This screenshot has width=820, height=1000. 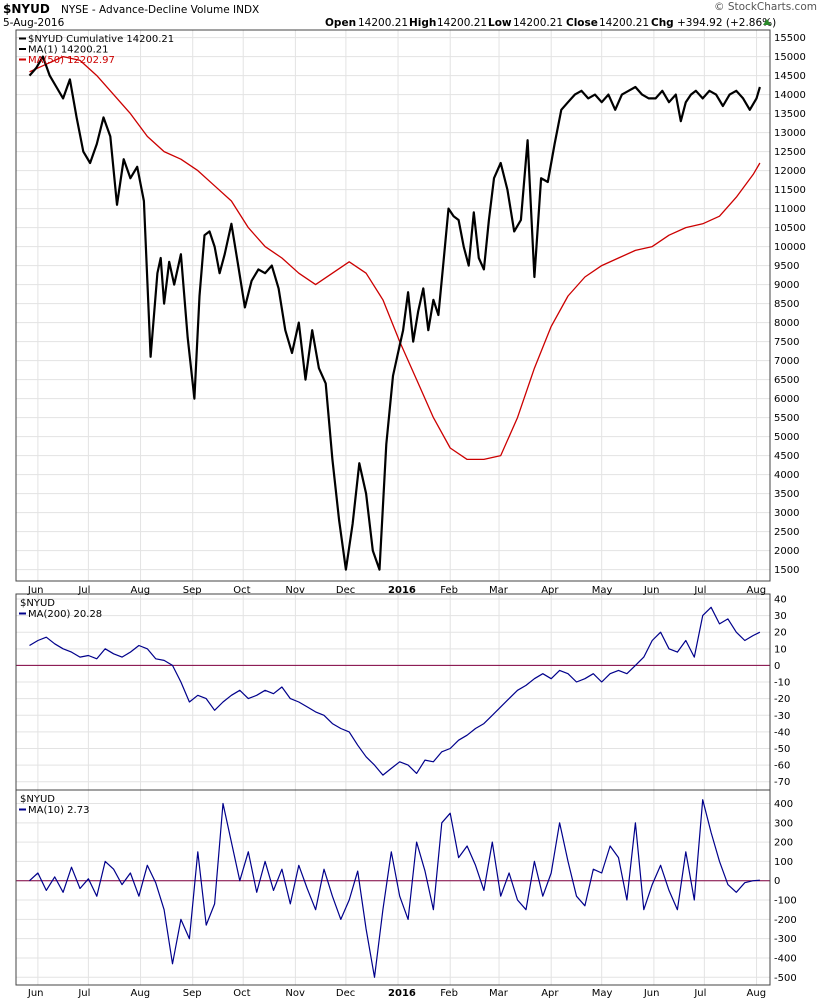 What do you see at coordinates (662, 23) in the screenshot?
I see `ohlc-chg-label: Chg` at bounding box center [662, 23].